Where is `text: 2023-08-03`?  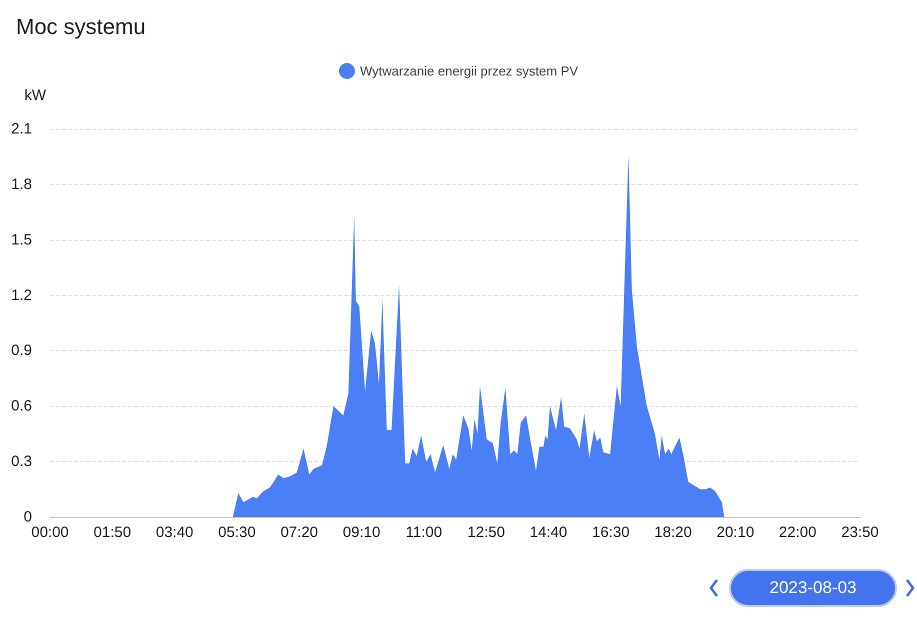 text: 2023-08-03 is located at coordinates (813, 588).